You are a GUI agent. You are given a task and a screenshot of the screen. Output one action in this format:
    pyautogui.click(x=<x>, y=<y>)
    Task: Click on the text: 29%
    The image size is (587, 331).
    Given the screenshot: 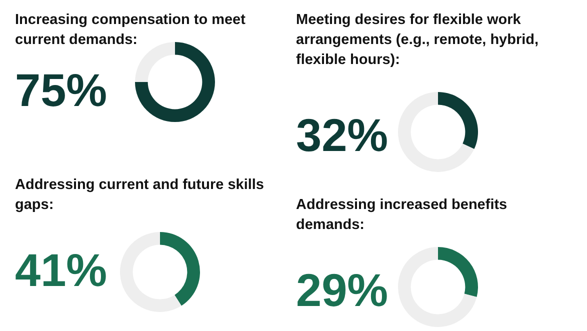 What is the action you would take?
    pyautogui.click(x=342, y=290)
    